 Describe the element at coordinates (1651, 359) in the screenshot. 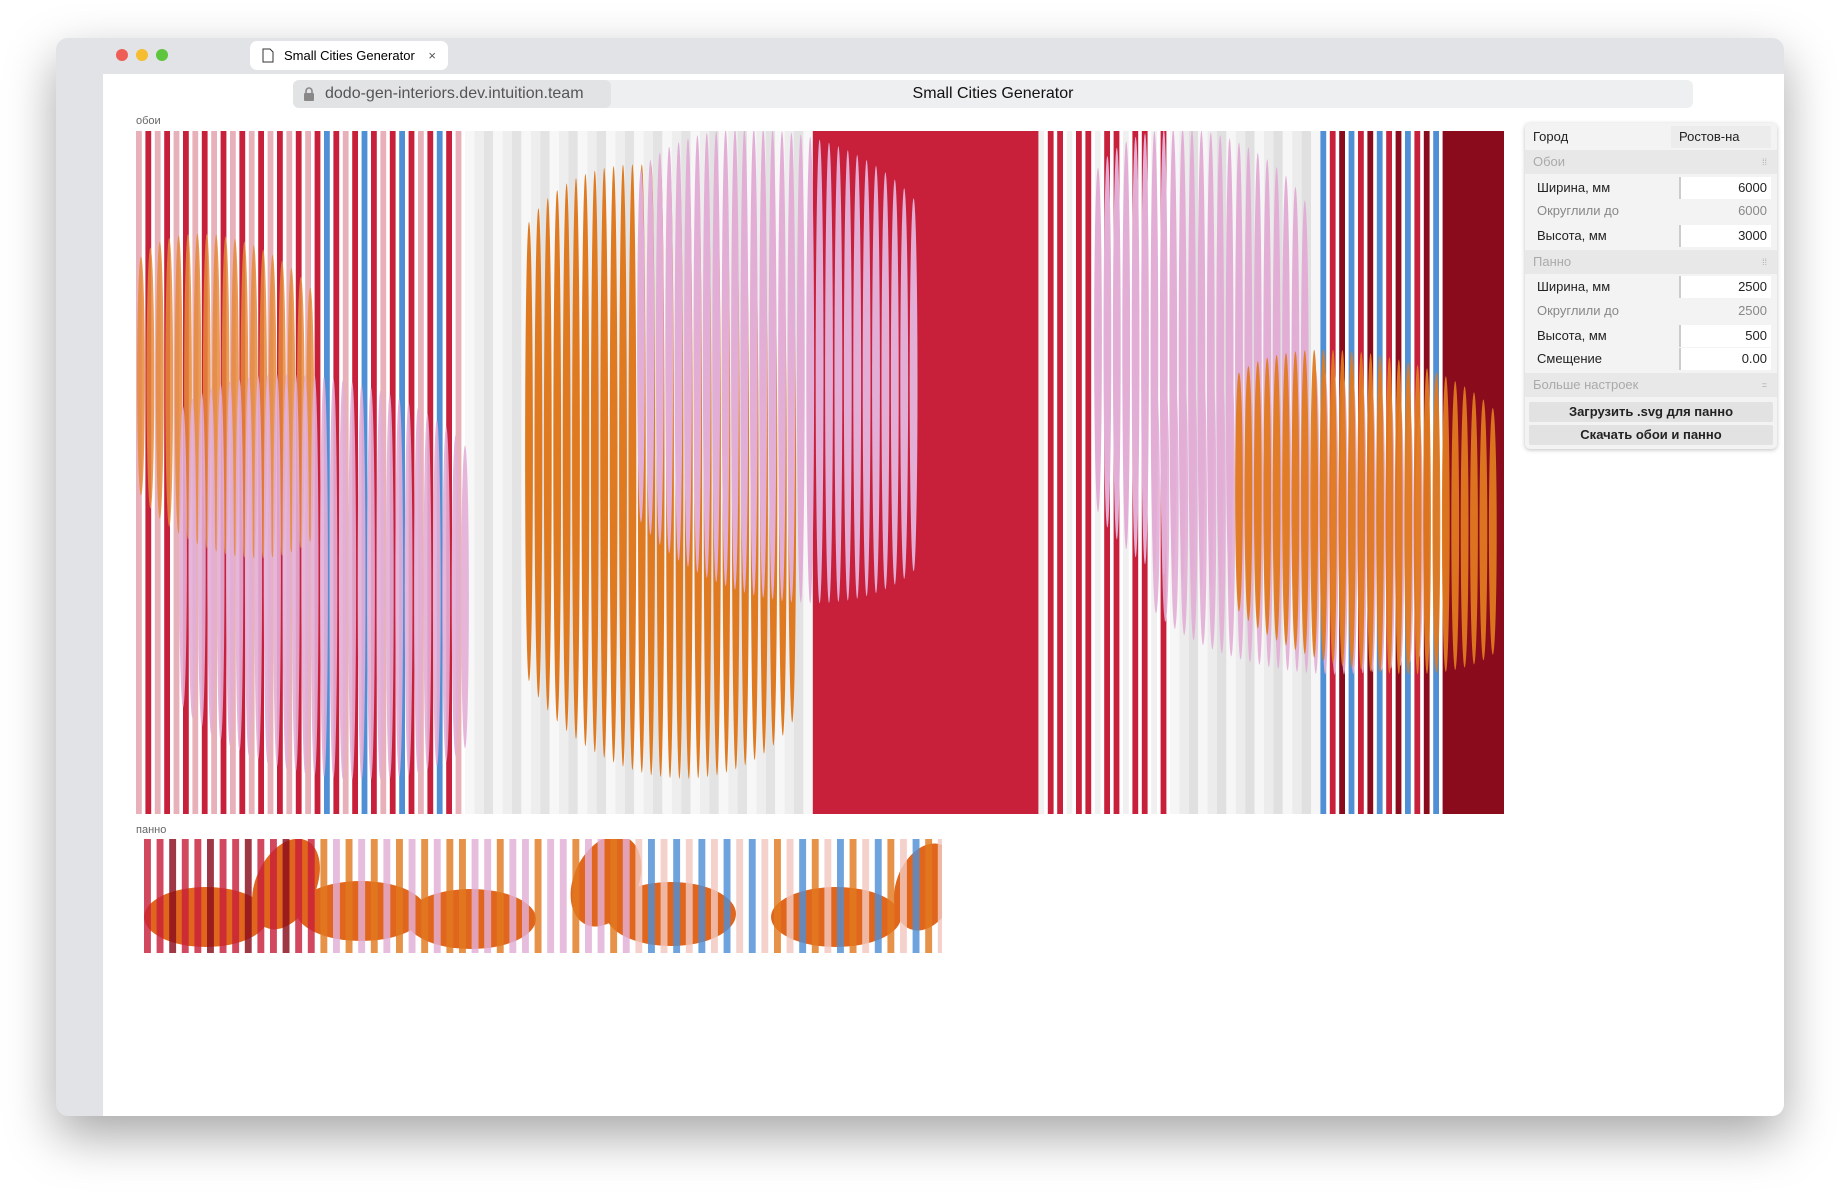

I see `field-row: Смещение 0.00` at that location.